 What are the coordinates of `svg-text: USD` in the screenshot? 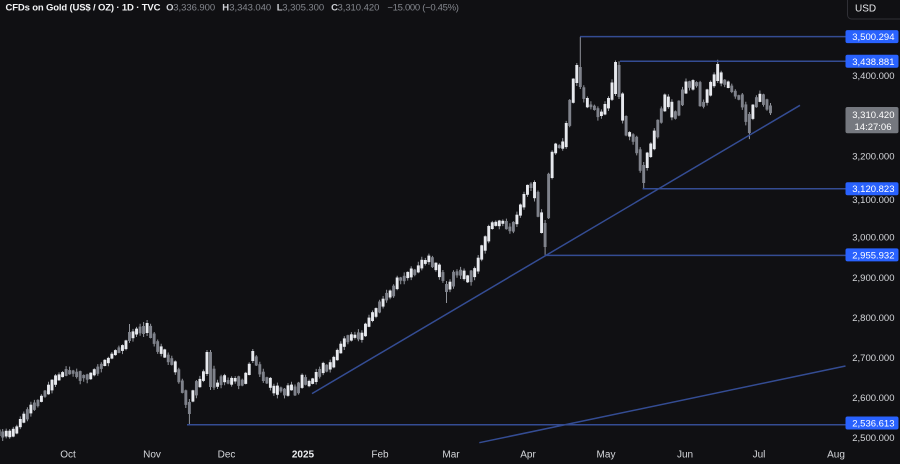 It's located at (865, 8).